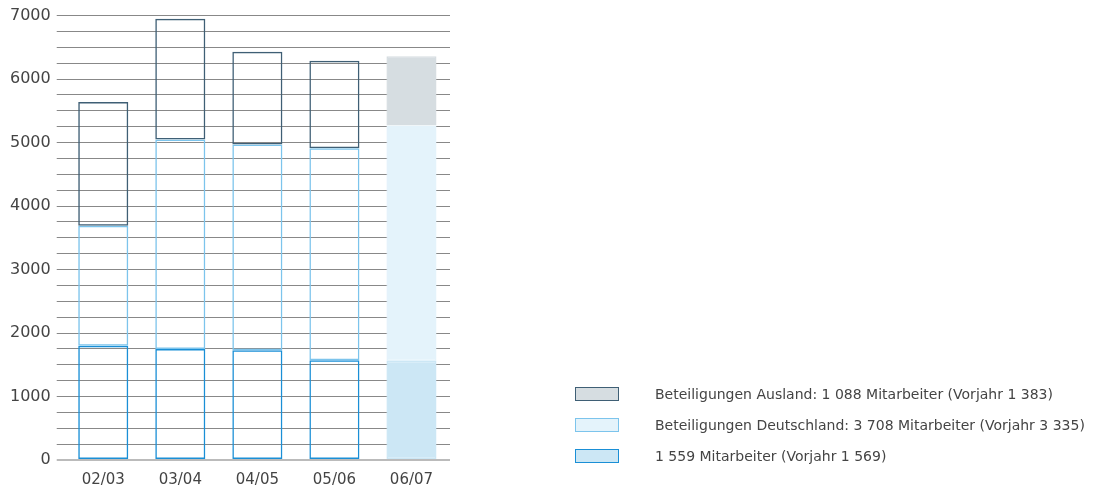 This screenshot has height=502, width=1102. What do you see at coordinates (30, 395) in the screenshot?
I see `y-tick-label: 1000` at bounding box center [30, 395].